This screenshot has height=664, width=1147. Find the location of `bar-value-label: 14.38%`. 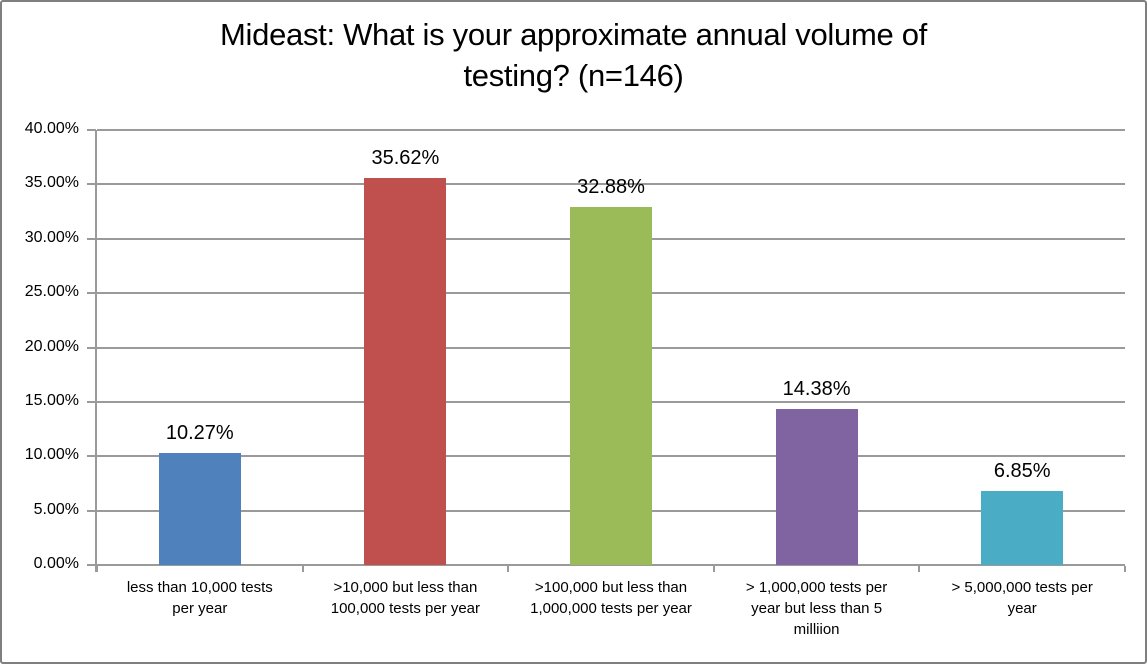

bar-value-label: 14.38% is located at coordinates (816, 388).